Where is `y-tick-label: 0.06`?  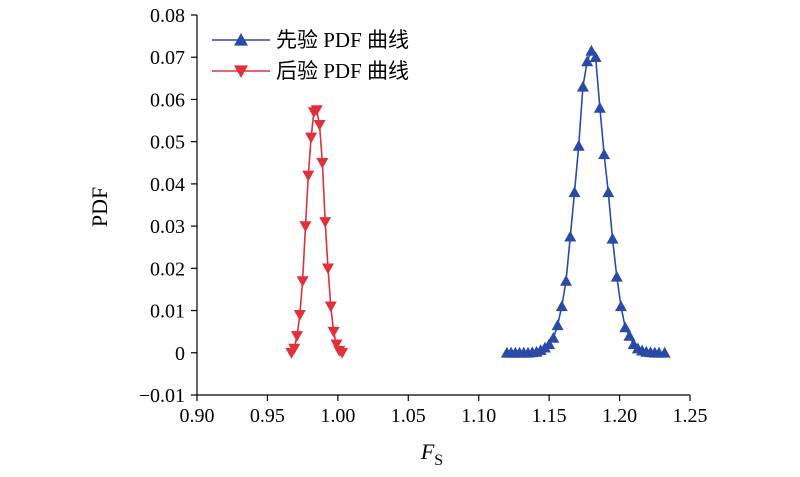 y-tick-label: 0.06 is located at coordinates (167, 100).